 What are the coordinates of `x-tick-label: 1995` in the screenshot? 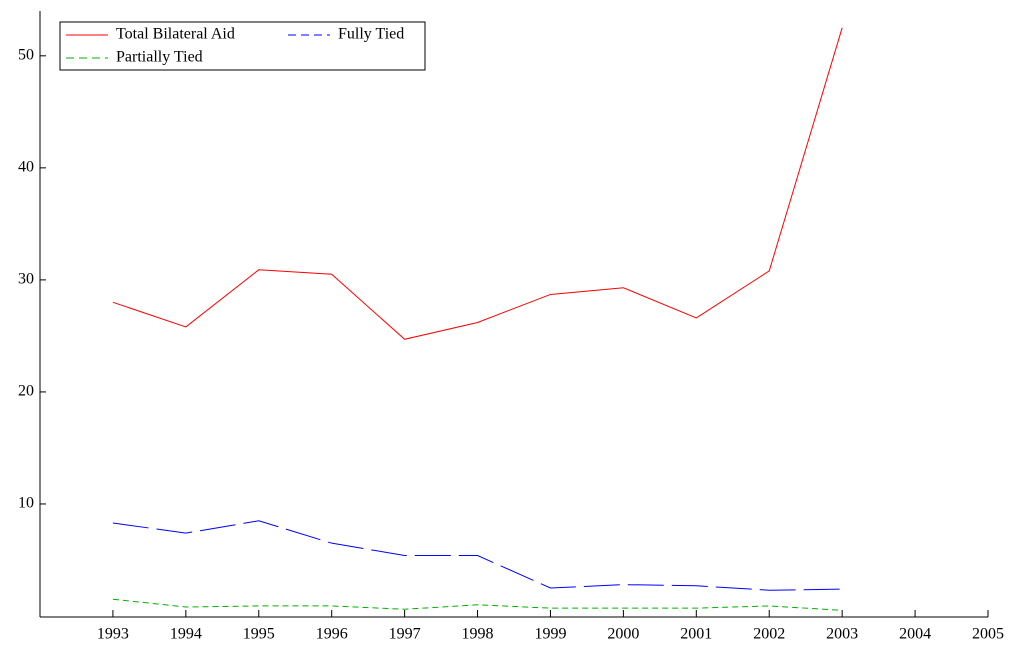 It's located at (259, 634).